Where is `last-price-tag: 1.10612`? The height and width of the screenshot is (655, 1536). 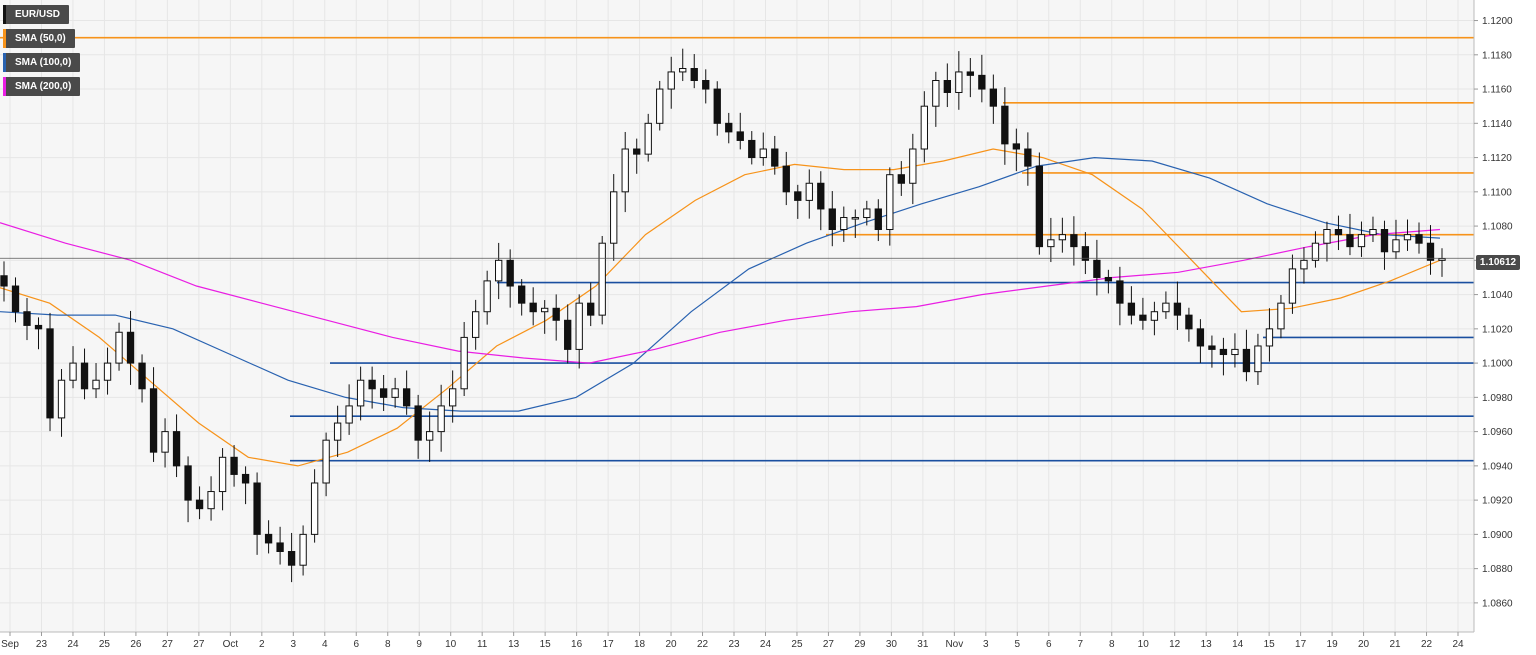
last-price-tag: 1.10612 is located at coordinates (1498, 262).